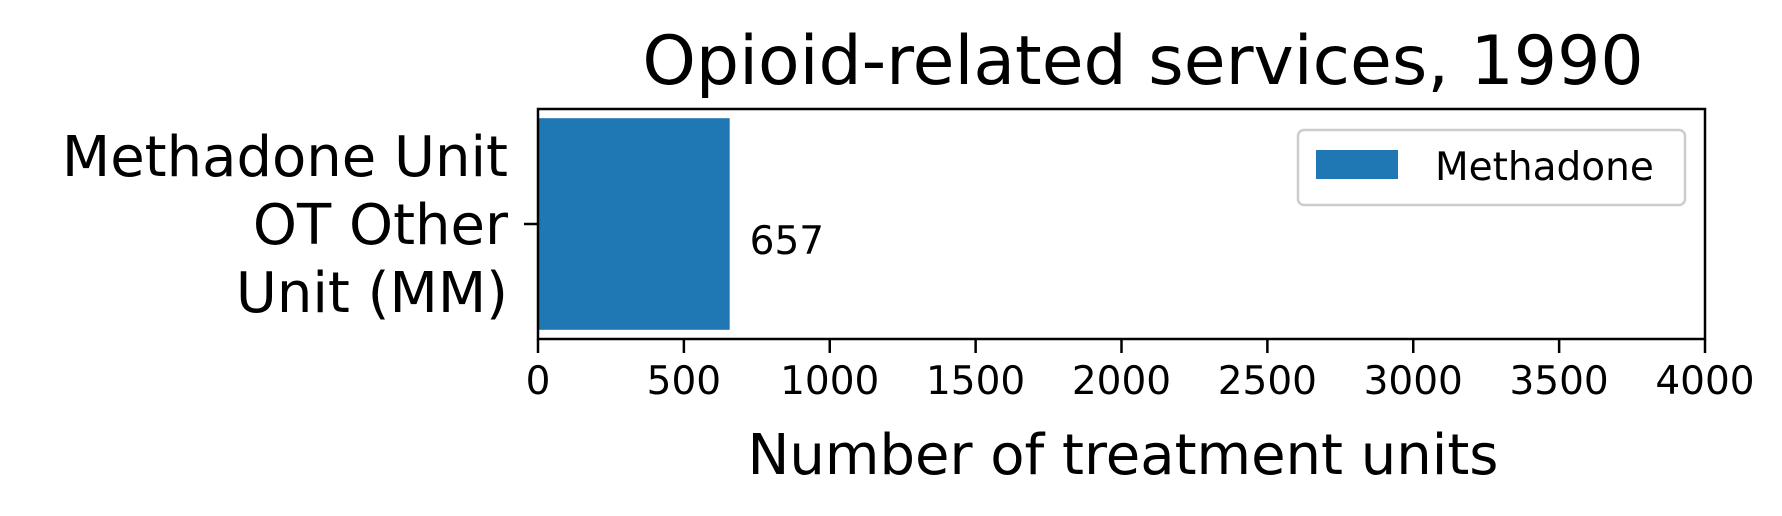 This screenshot has height=516, width=1782. I want to click on x-tick-label: 1000, so click(829, 381).